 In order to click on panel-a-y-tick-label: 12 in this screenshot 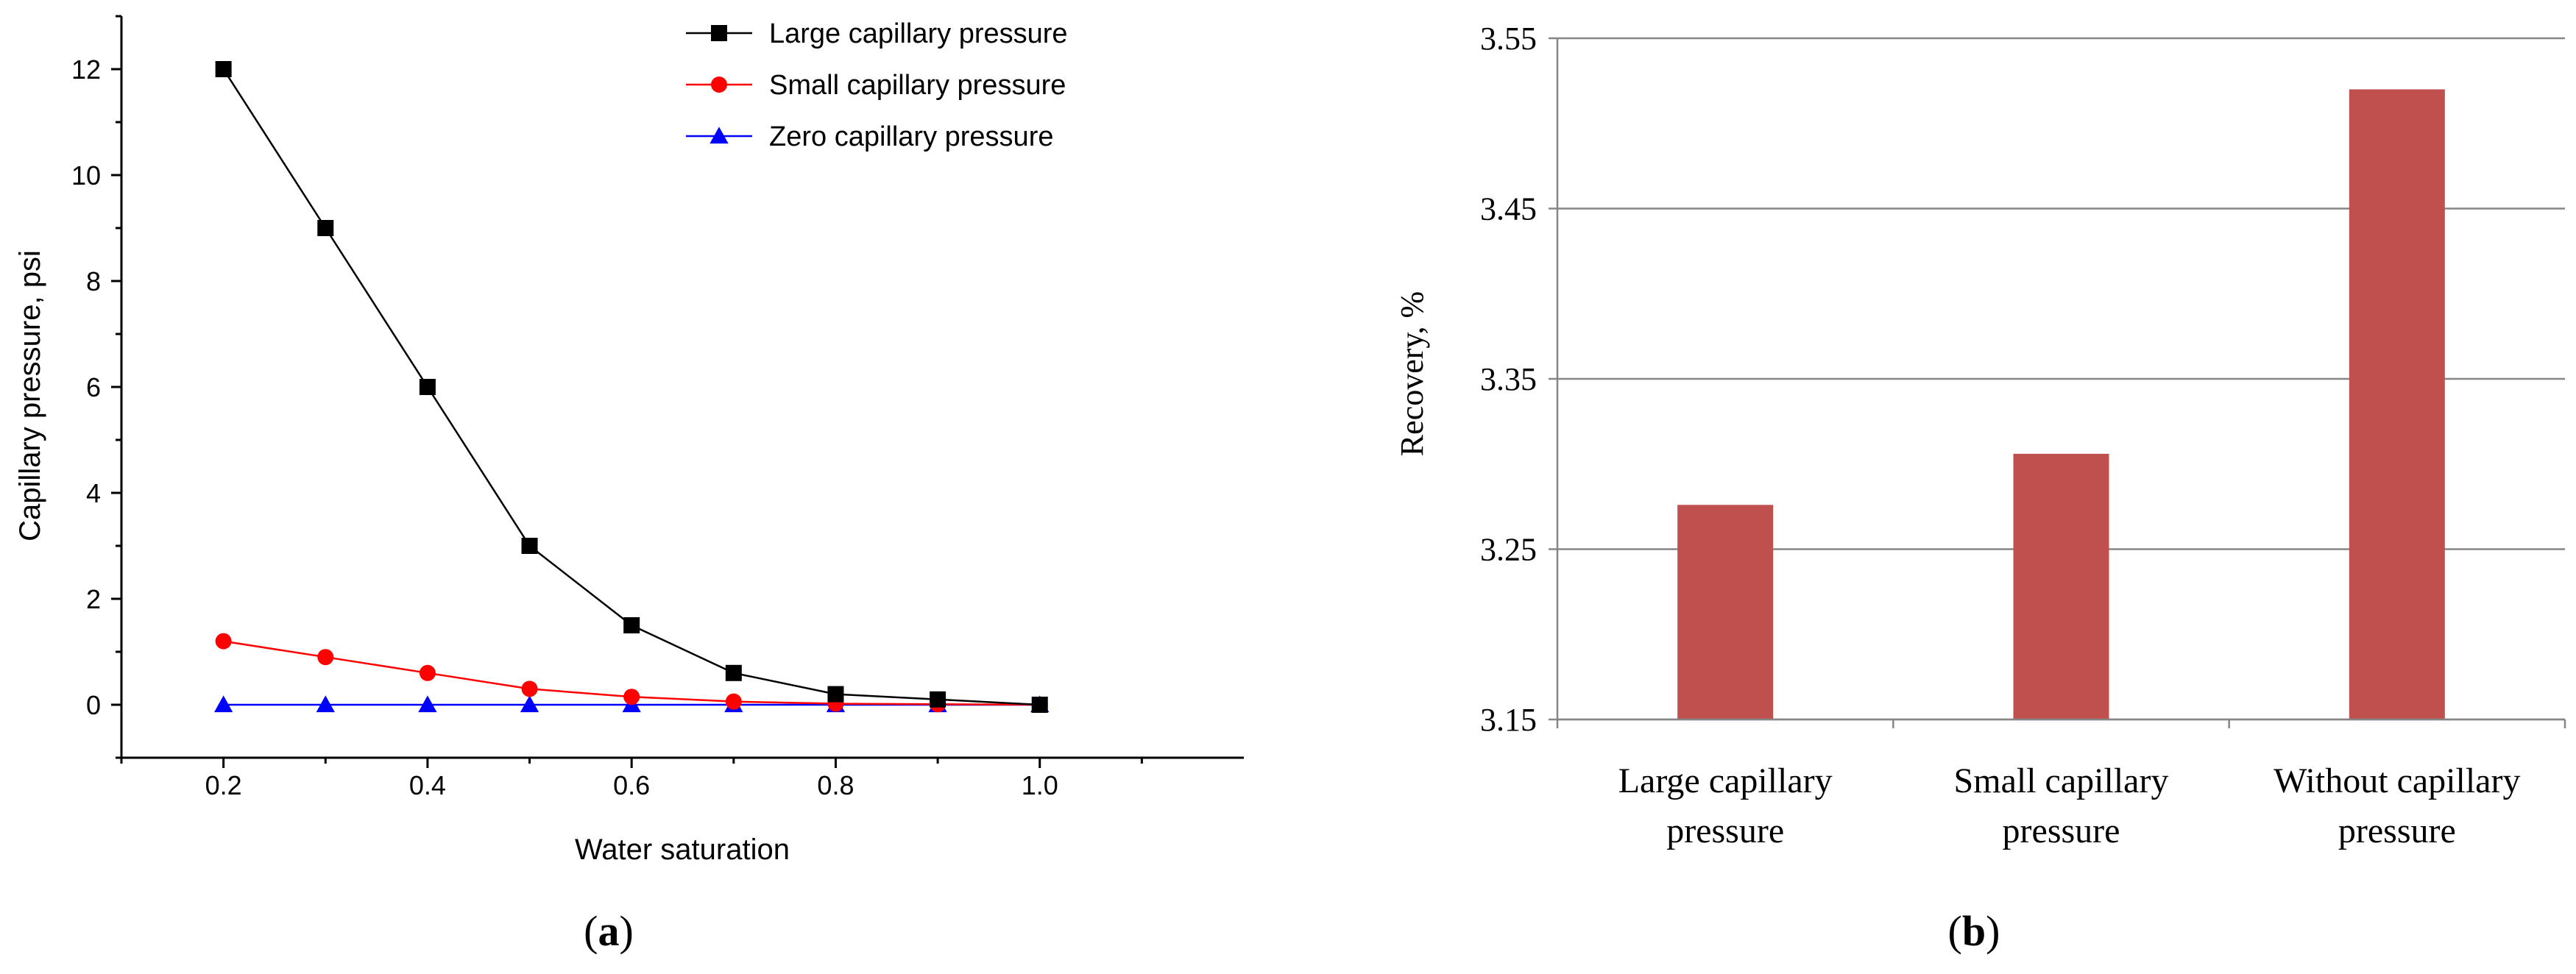, I will do `click(86, 70)`.